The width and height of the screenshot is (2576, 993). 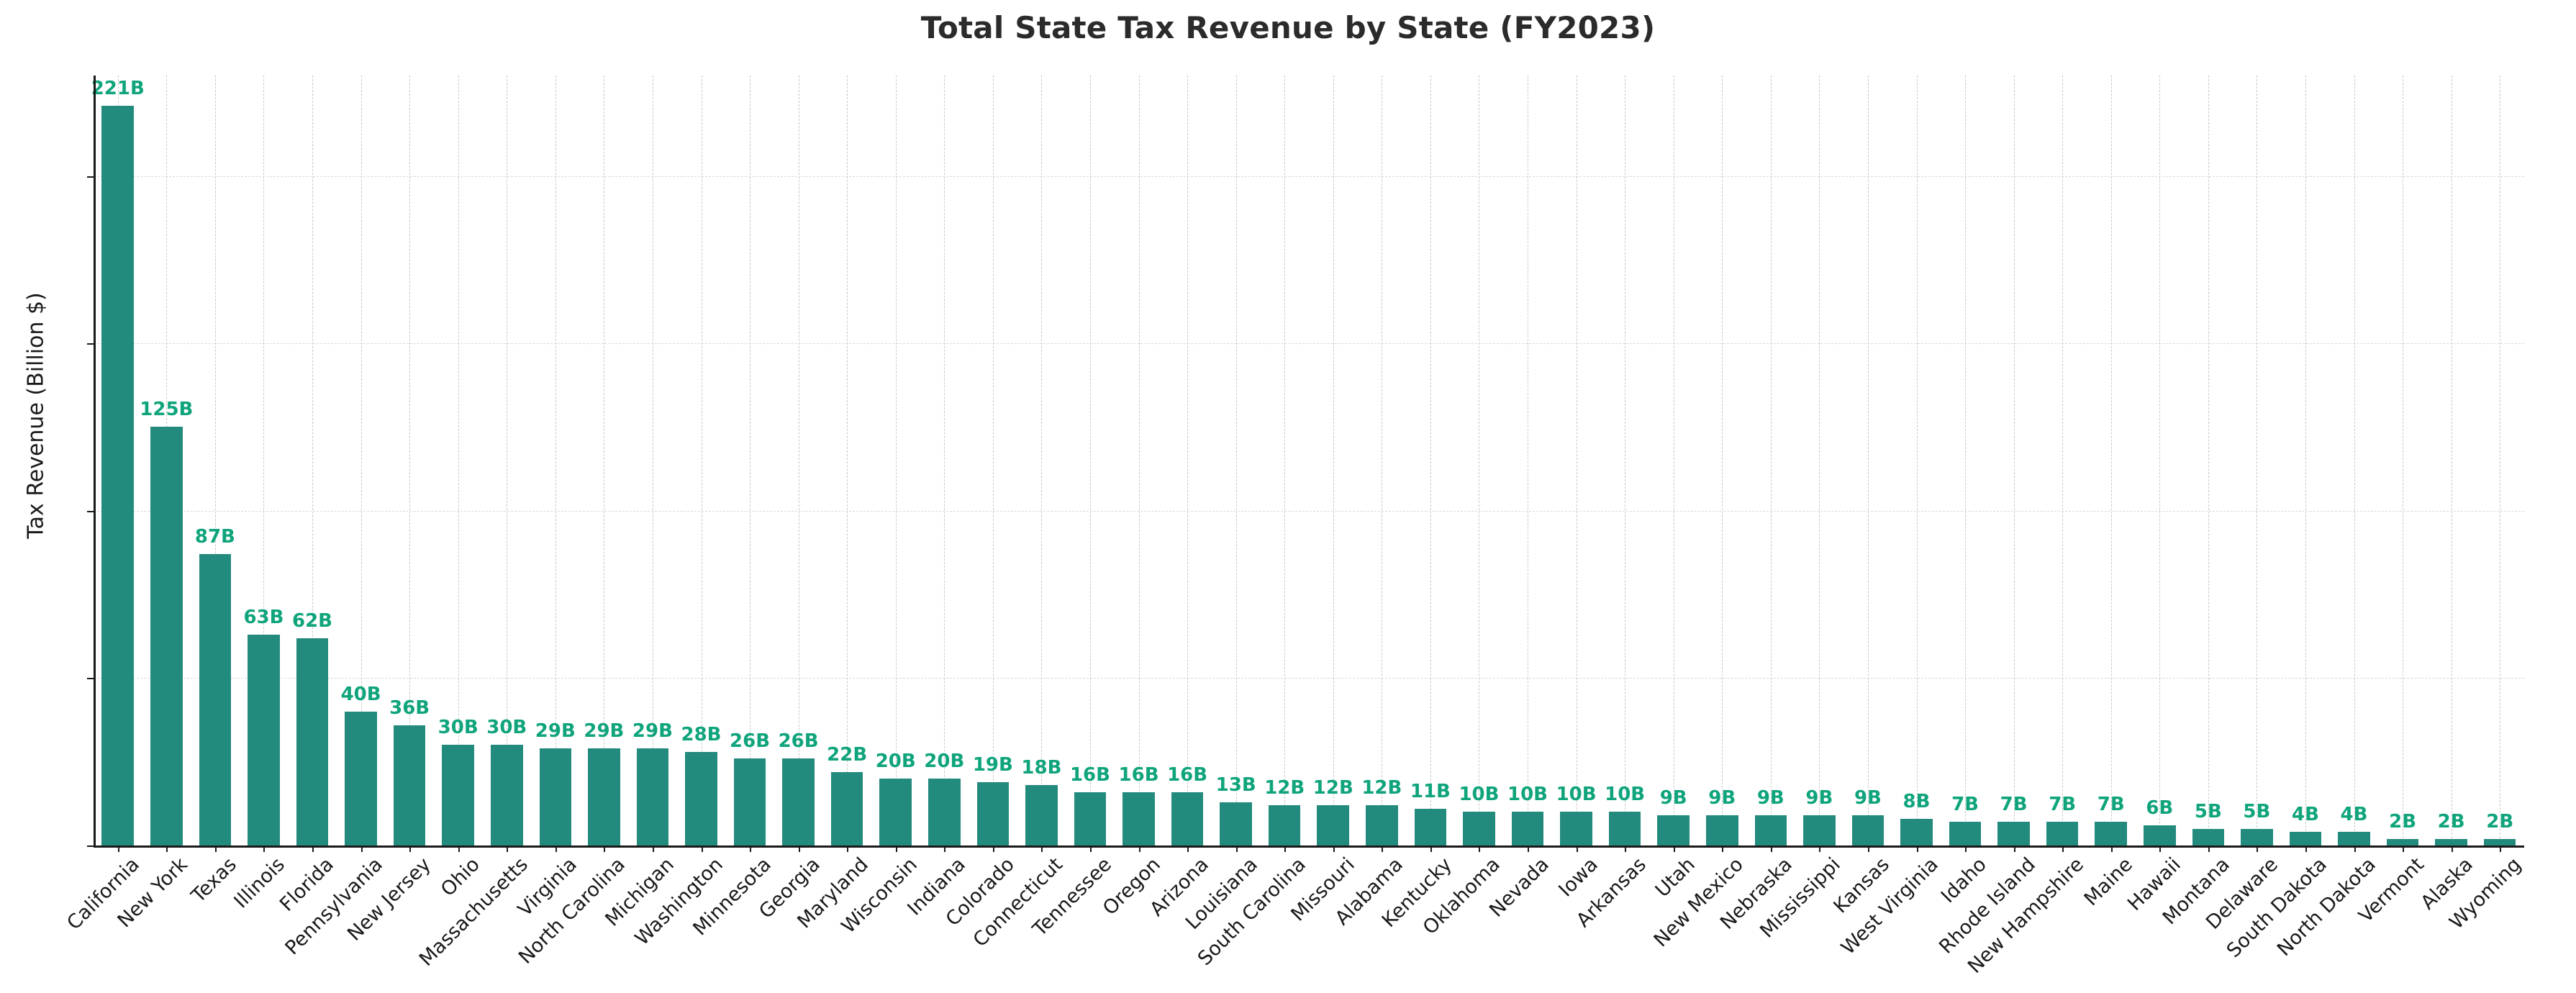 I want to click on bar-group: 13B, so click(x=1236, y=460).